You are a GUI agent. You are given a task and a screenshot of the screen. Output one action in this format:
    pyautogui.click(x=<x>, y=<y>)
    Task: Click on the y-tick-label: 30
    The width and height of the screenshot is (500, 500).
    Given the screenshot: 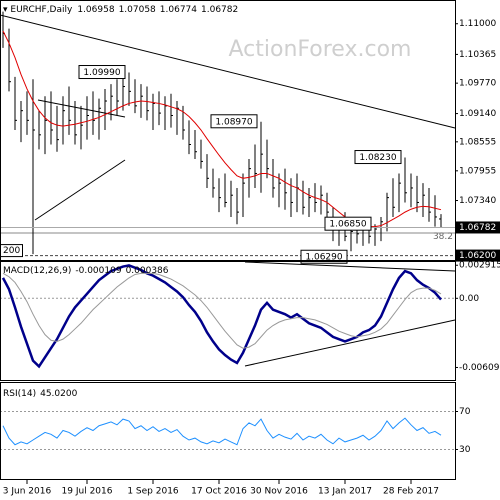 What is the action you would take?
    pyautogui.click(x=465, y=450)
    